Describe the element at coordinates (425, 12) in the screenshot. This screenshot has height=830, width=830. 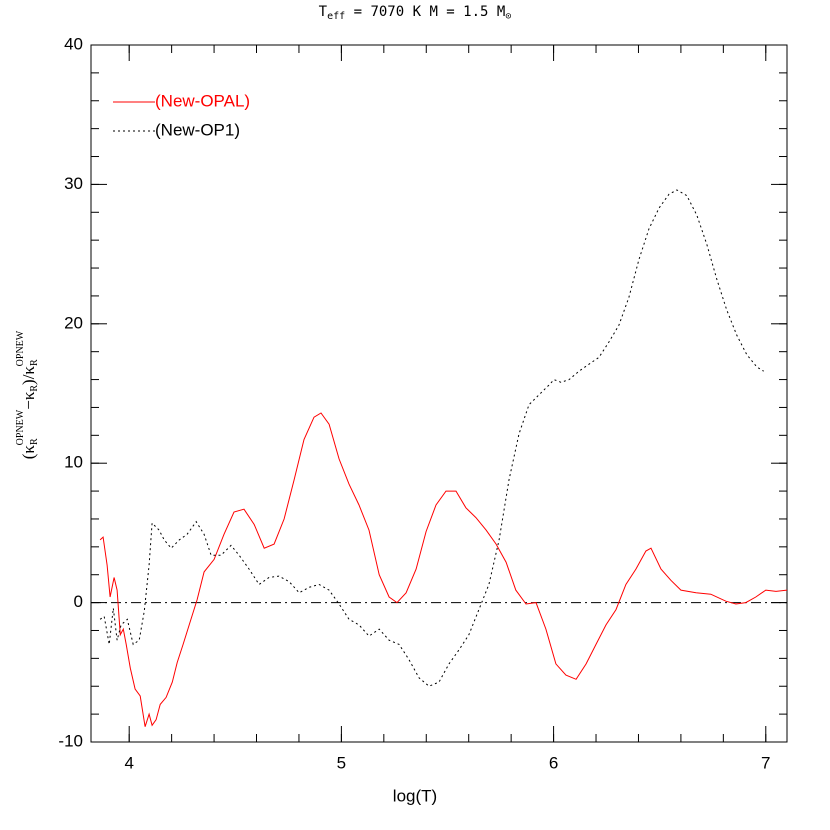
I see `title-part: = 7070 K M = 1.5 M` at that location.